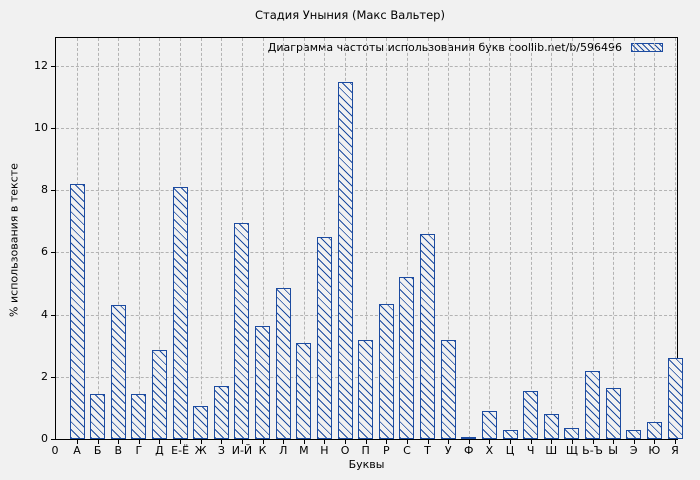  I want to click on bar-Р, so click(386, 371).